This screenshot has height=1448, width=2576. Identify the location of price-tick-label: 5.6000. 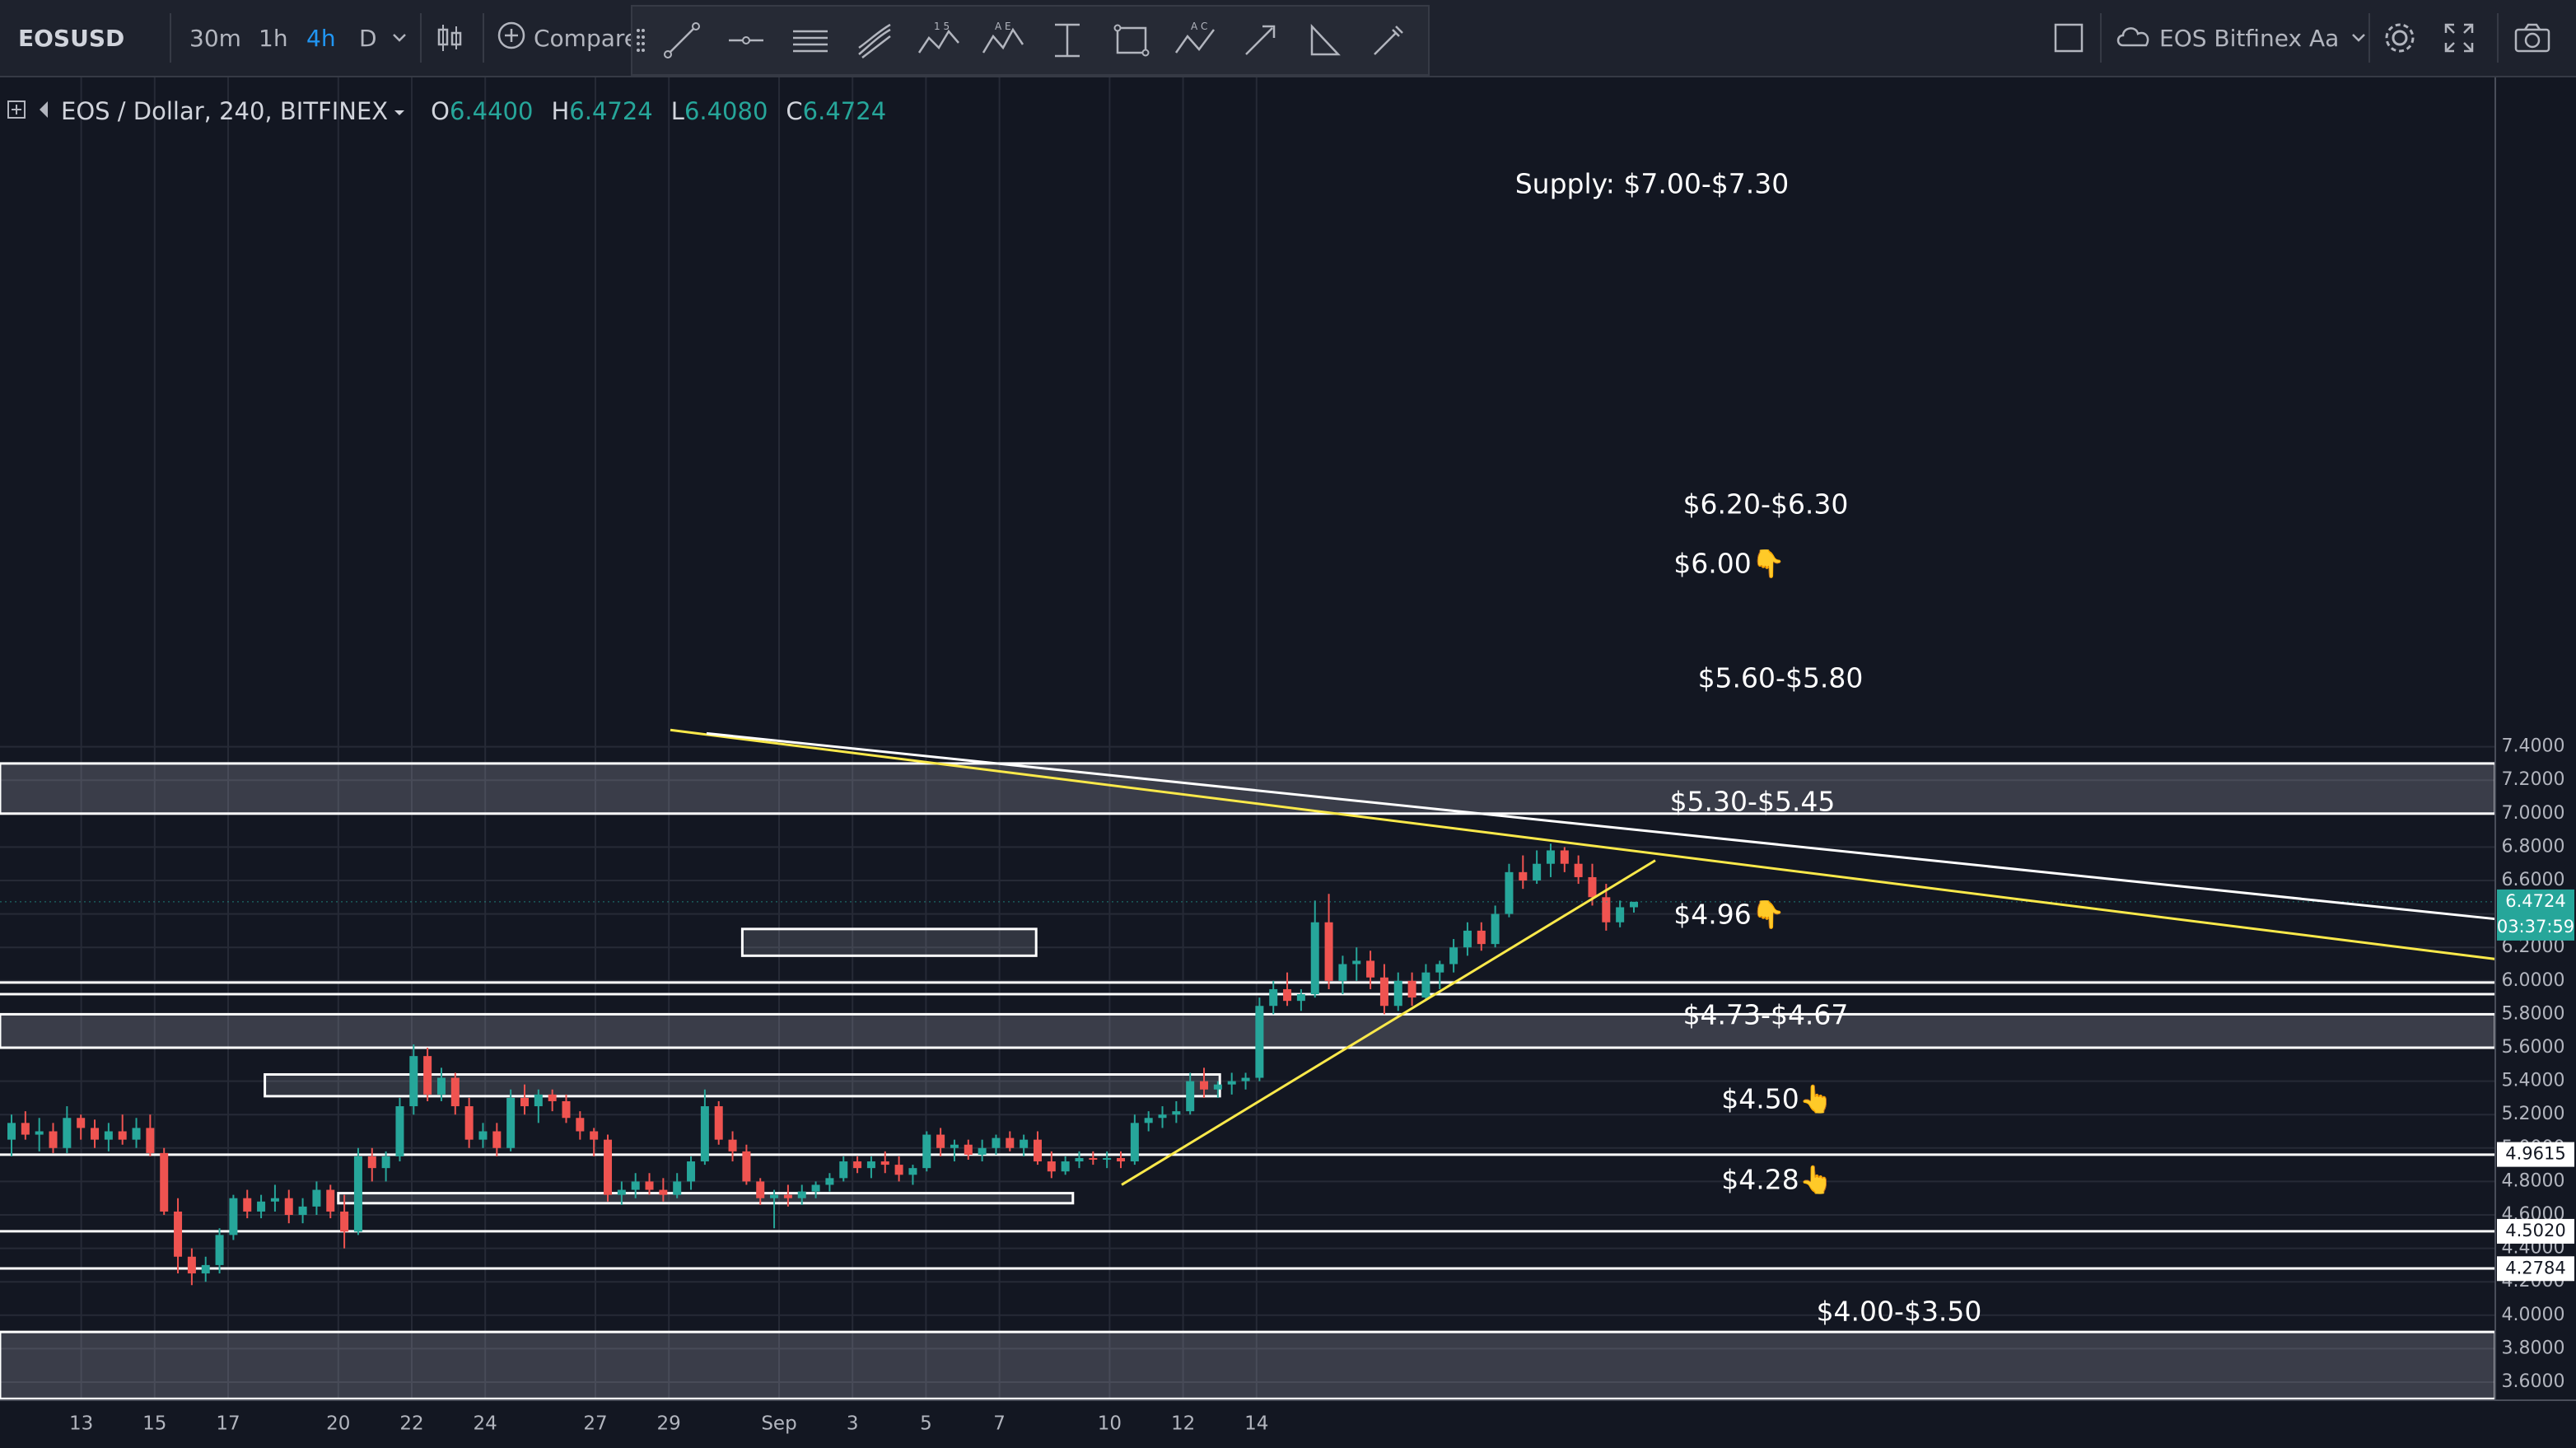
(2533, 1047).